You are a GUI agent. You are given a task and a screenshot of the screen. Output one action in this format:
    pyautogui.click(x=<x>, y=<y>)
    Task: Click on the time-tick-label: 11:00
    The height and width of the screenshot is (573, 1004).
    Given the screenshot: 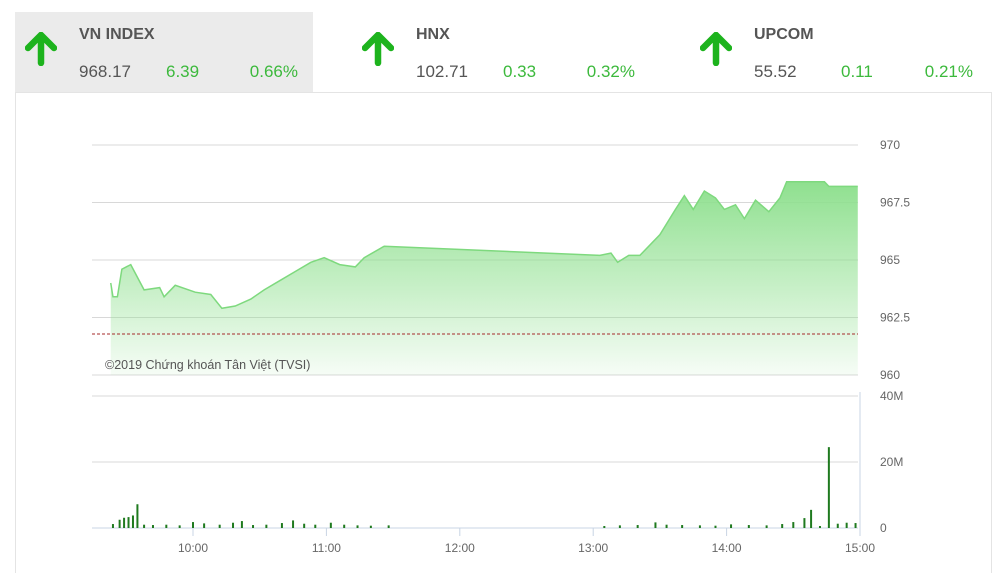 What is the action you would take?
    pyautogui.click(x=326, y=548)
    